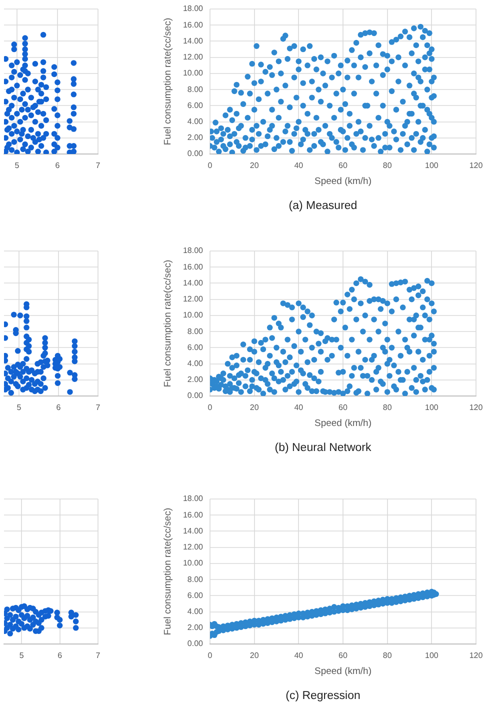  I want to click on text: (b) Neural Network, so click(323, 448).